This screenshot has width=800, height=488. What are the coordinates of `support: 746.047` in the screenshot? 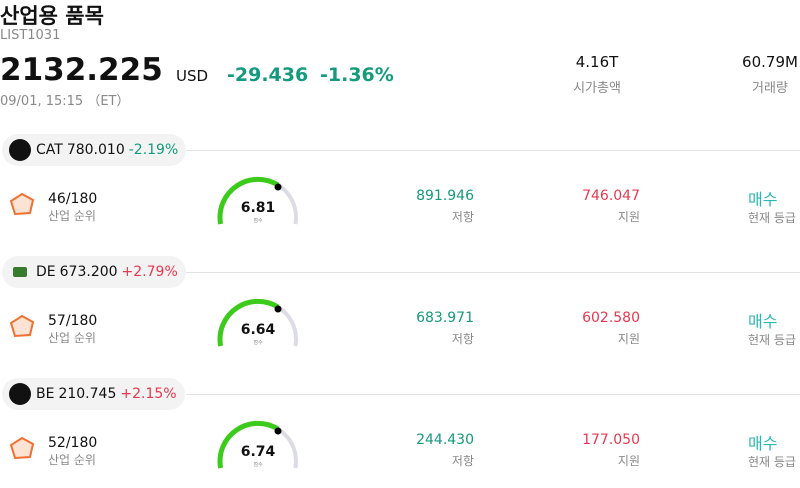 It's located at (611, 196).